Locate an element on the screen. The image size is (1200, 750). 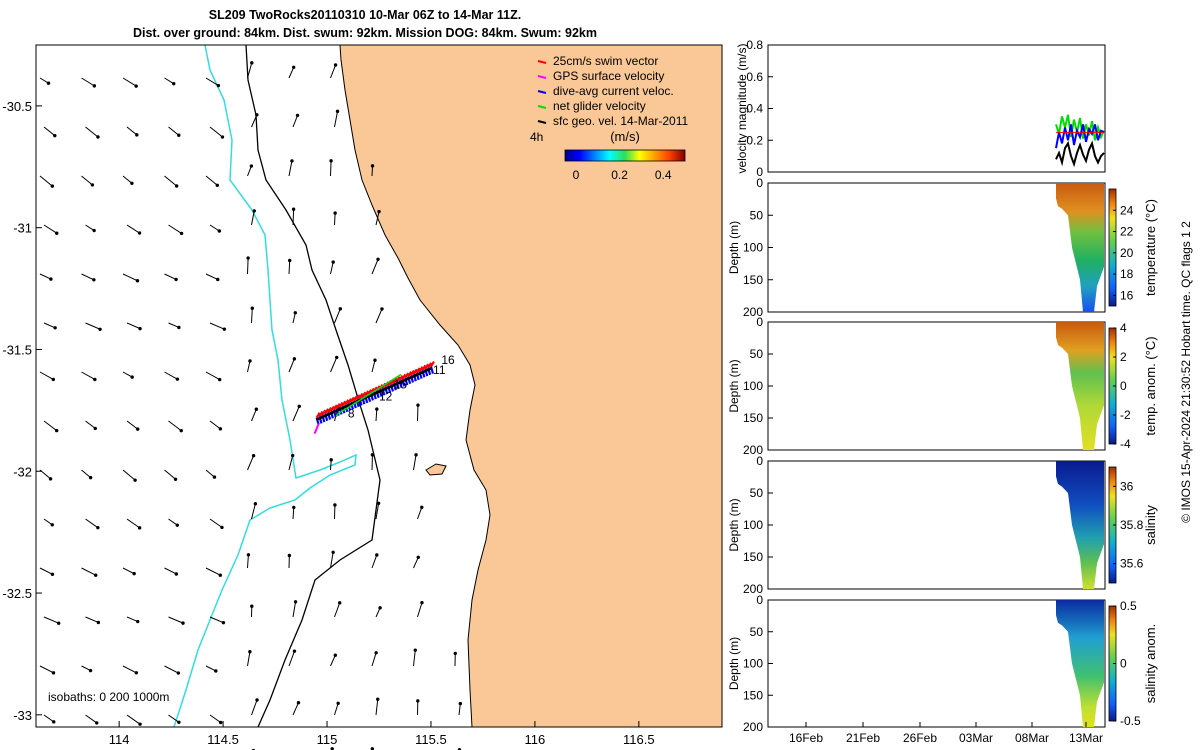
velocity-series-line is located at coordinates (1080, 136).